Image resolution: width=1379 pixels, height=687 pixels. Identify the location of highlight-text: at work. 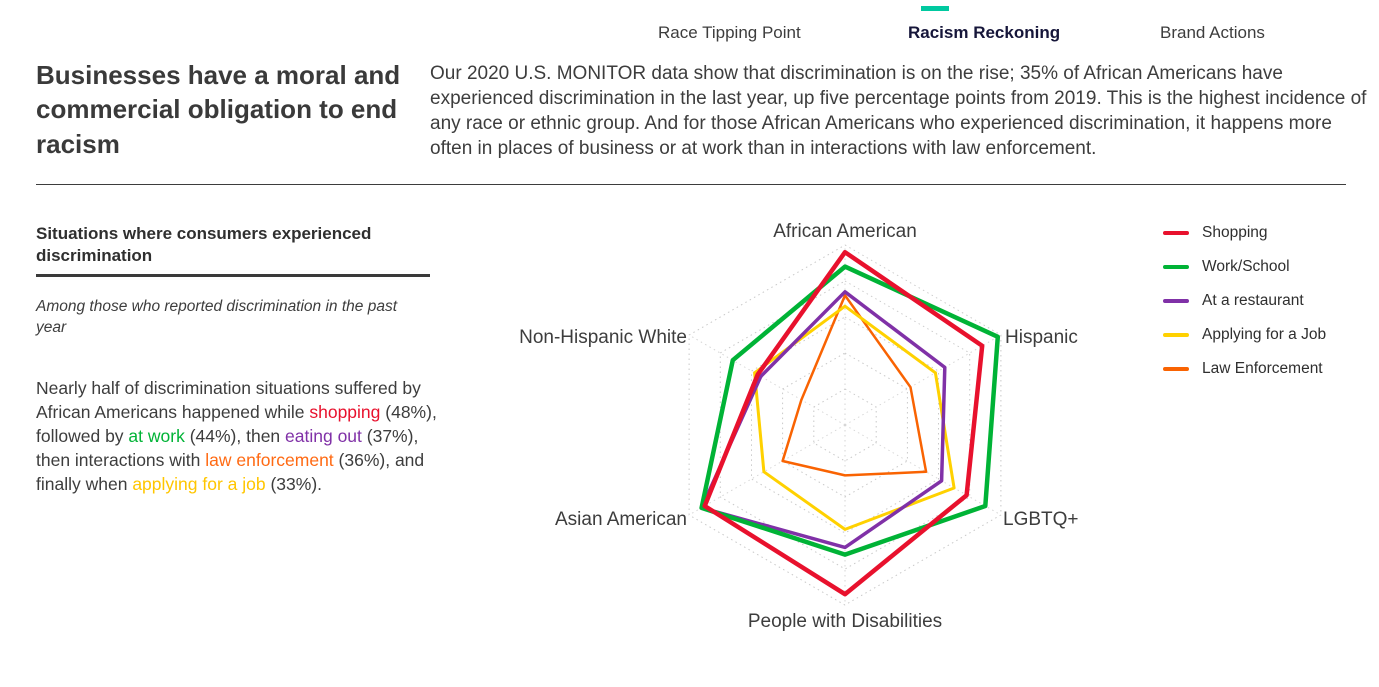
(156, 435).